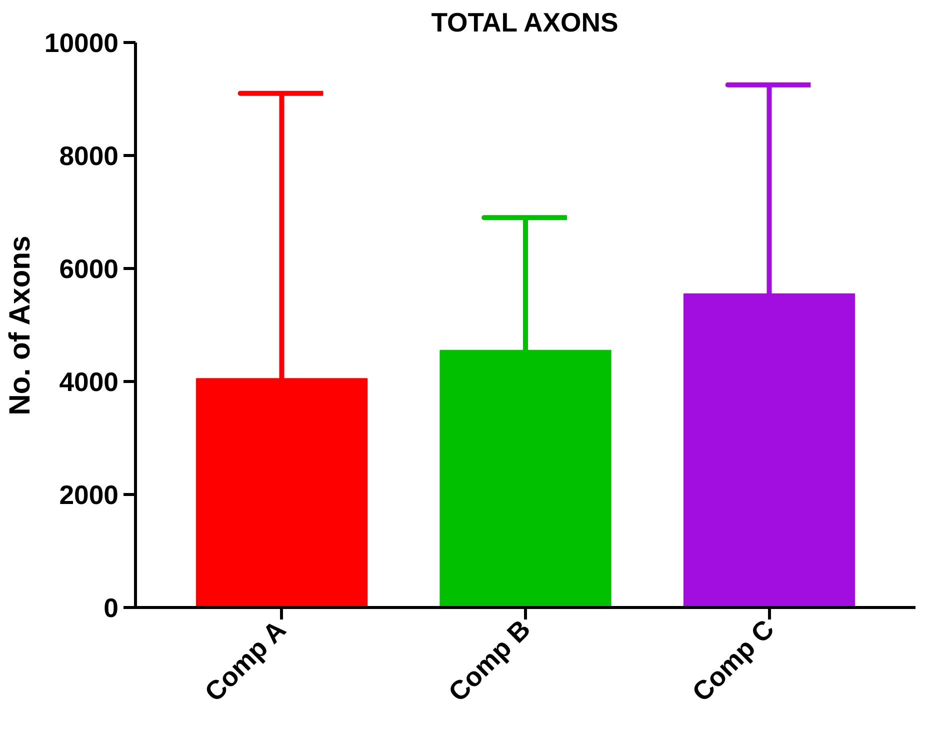 The image size is (932, 732). I want to click on y-tick-label: 2000, so click(89, 495).